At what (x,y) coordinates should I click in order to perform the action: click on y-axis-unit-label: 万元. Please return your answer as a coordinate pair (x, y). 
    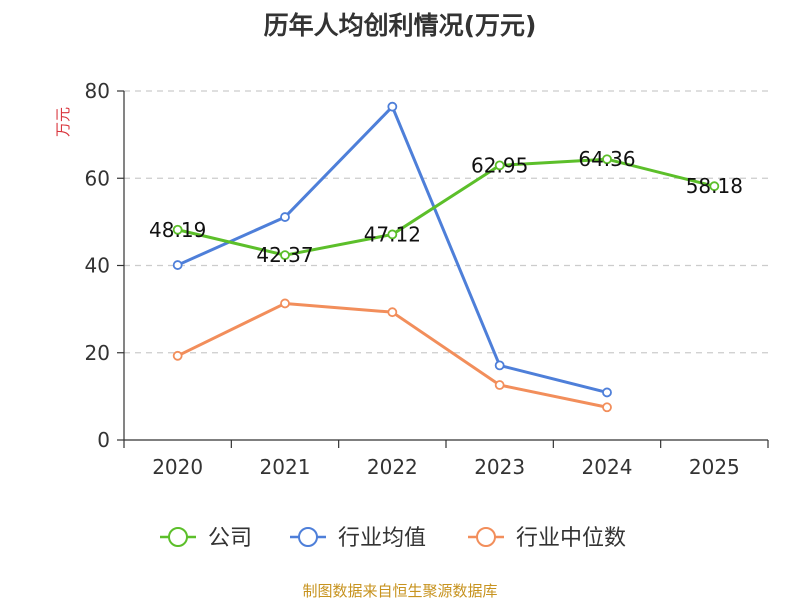
    Looking at the image, I should click on (63, 122).